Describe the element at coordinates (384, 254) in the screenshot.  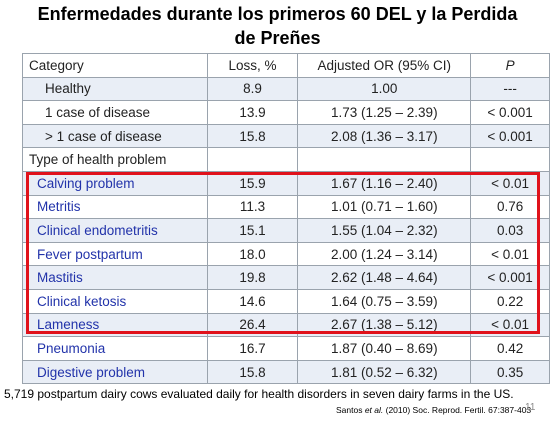
I see `row-adjusted-or: 2.00 (1.24 – 3.14)` at that location.